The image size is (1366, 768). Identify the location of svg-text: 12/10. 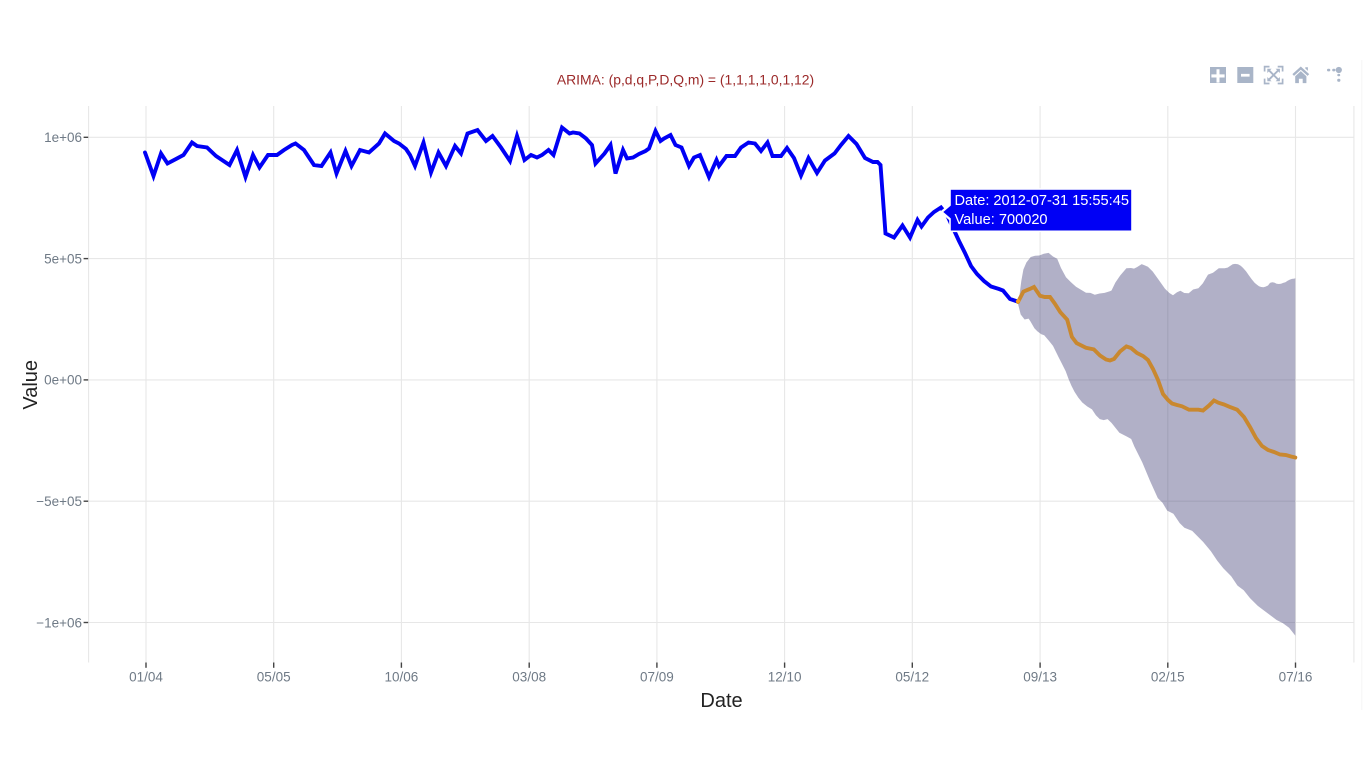
(785, 677).